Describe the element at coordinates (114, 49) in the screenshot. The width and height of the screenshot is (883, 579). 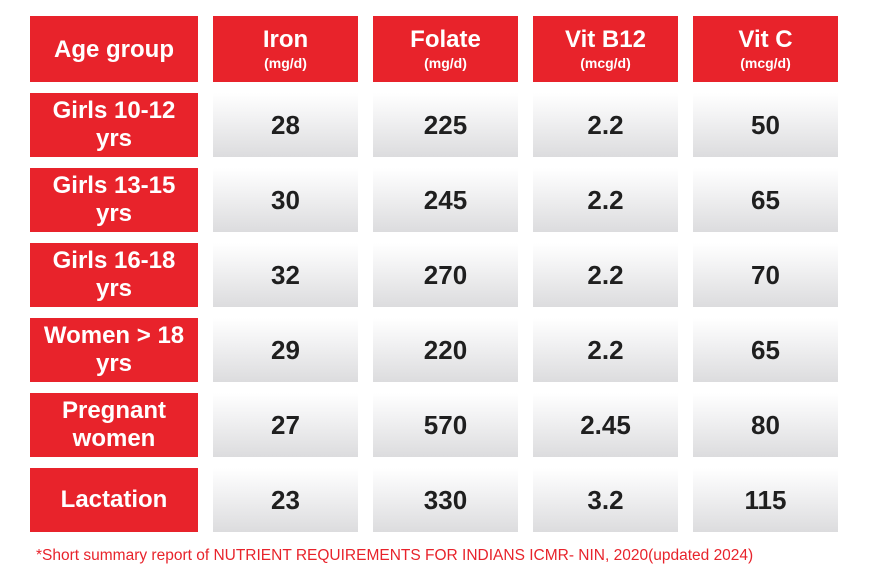
I see `header-age-group: Age group` at that location.